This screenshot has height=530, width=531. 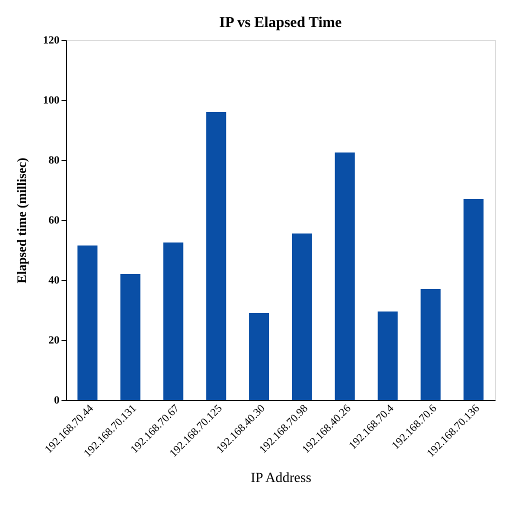 What do you see at coordinates (54, 340) in the screenshot?
I see `y-tick-label: 20` at bounding box center [54, 340].